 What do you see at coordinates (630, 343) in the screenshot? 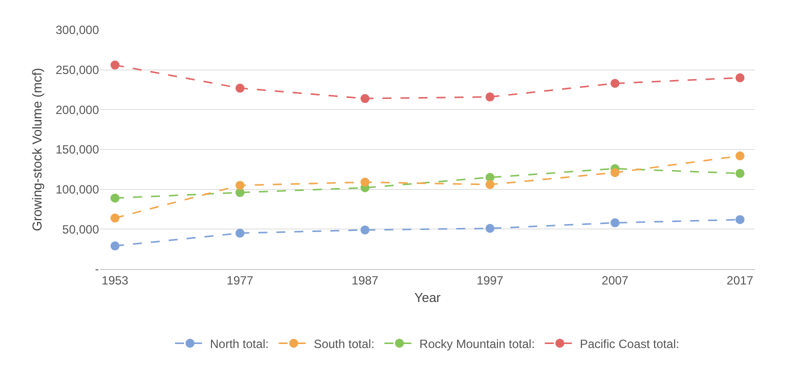
I see `legend-label: Pacific Coast total:` at bounding box center [630, 343].